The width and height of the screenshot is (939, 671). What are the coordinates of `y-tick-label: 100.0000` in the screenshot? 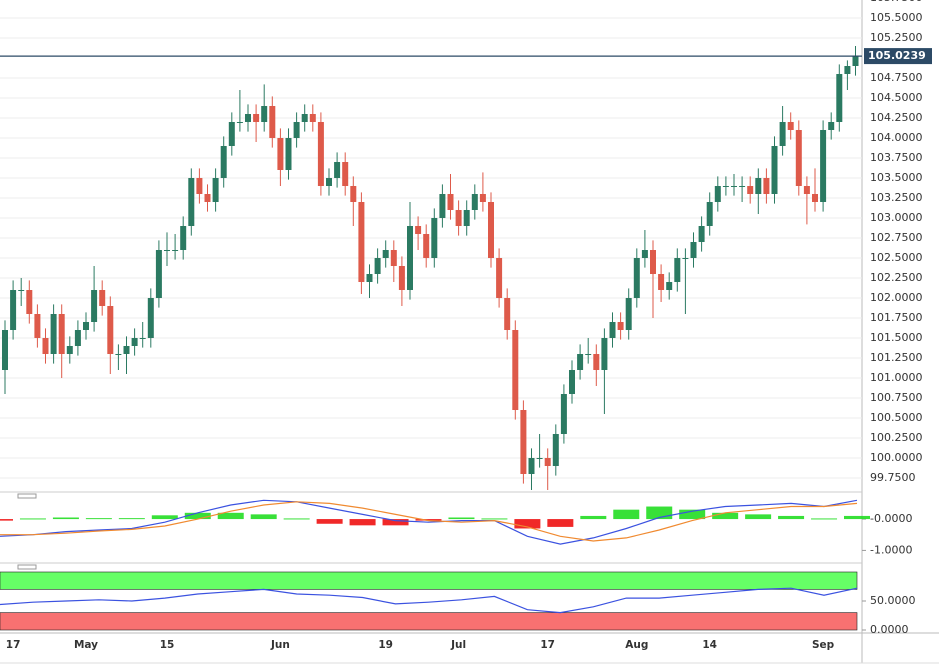 It's located at (896, 457).